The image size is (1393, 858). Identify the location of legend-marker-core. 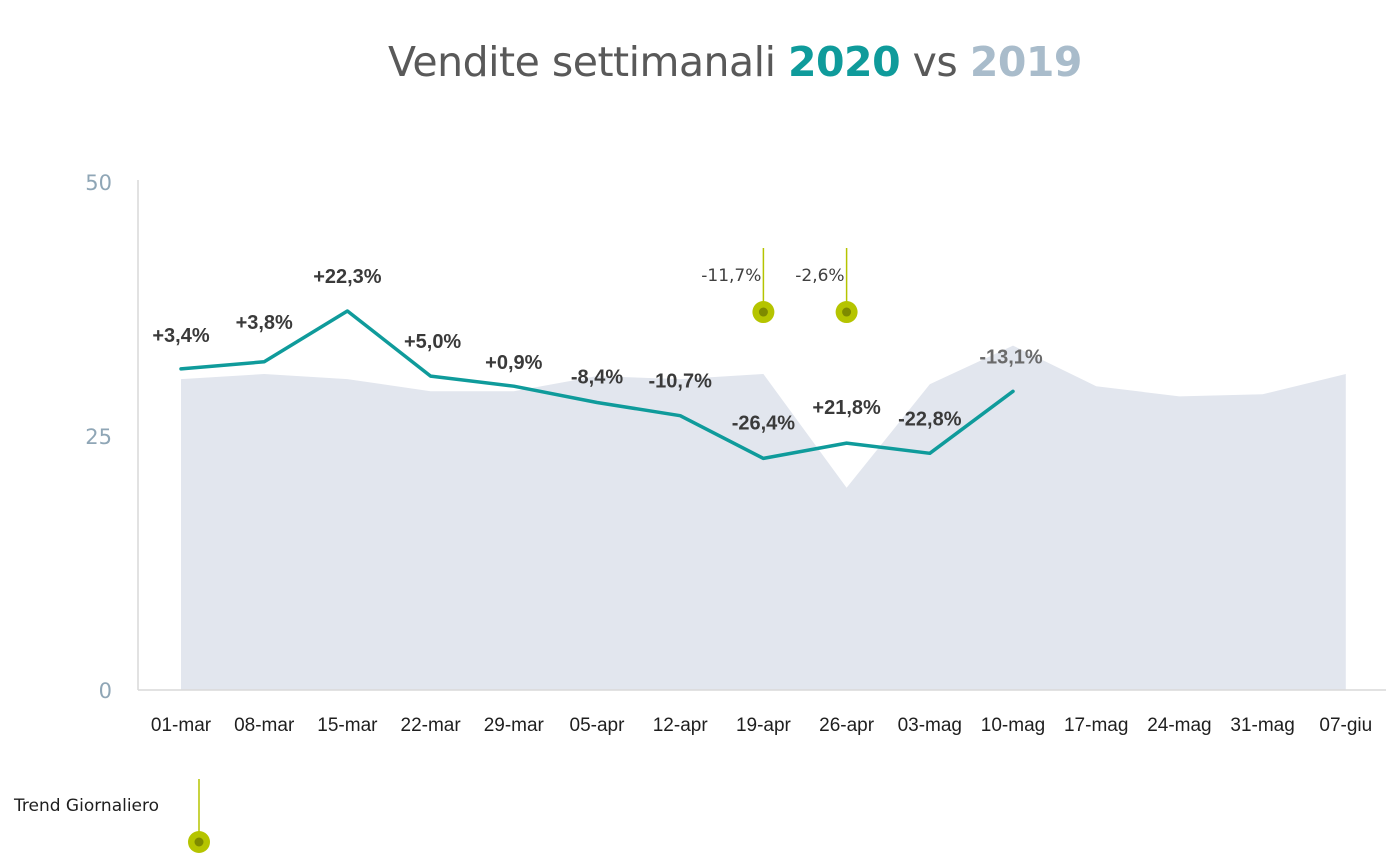
(199, 842).